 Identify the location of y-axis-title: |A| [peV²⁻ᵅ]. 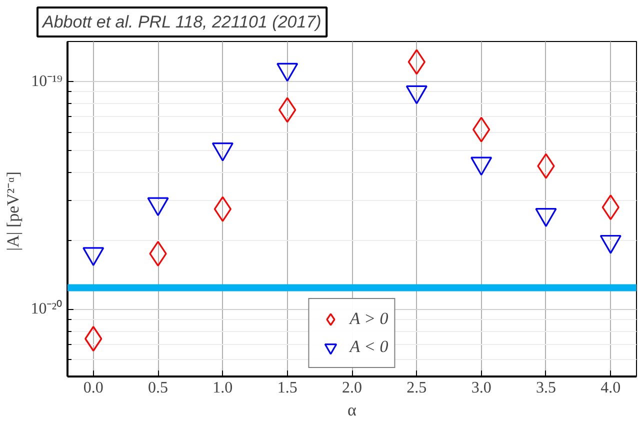
(13, 211).